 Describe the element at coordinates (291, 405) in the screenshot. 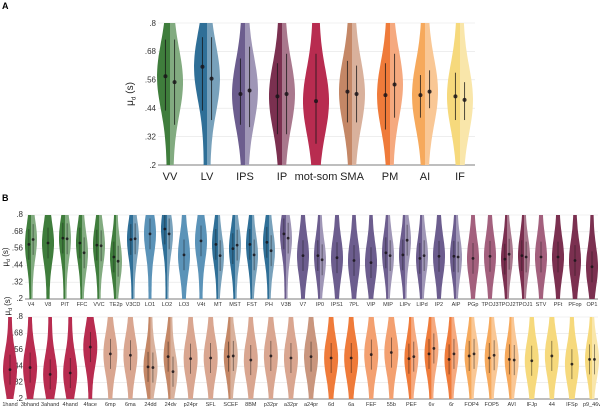

I see `x-tick-label: a32pr` at that location.